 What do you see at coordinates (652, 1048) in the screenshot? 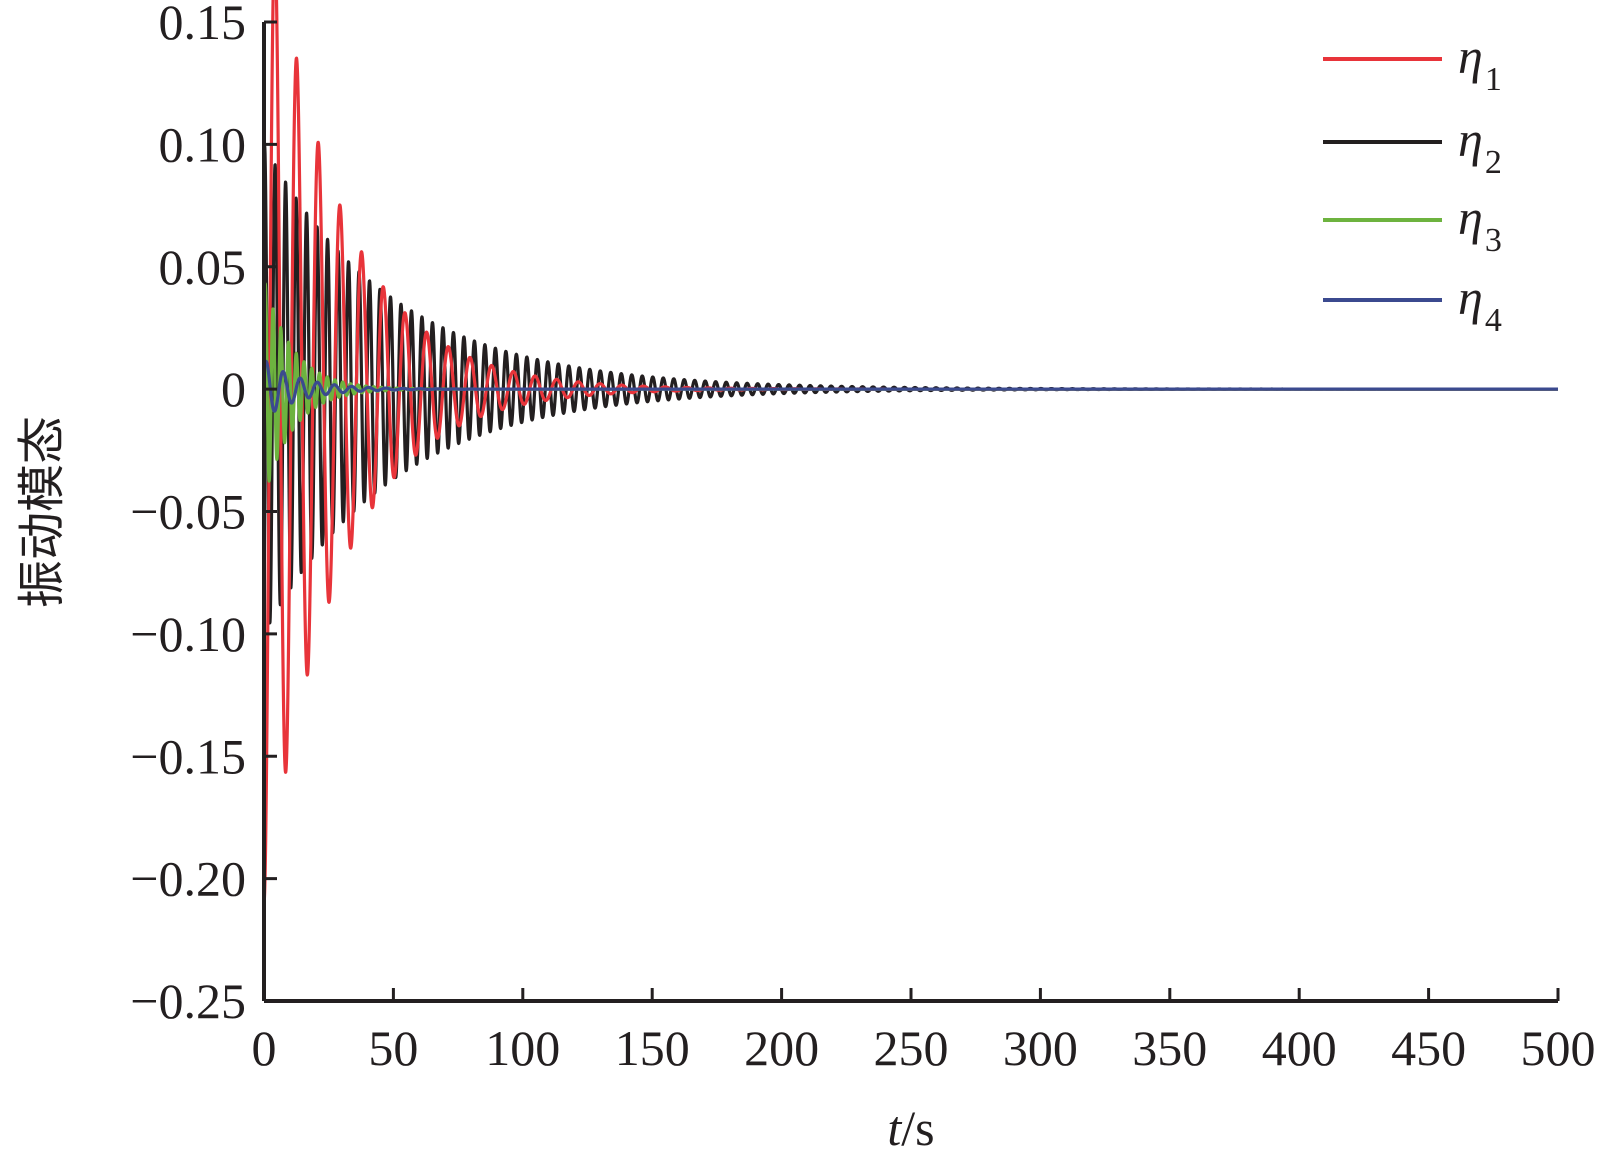
I see `x-tick-label: 150` at bounding box center [652, 1048].